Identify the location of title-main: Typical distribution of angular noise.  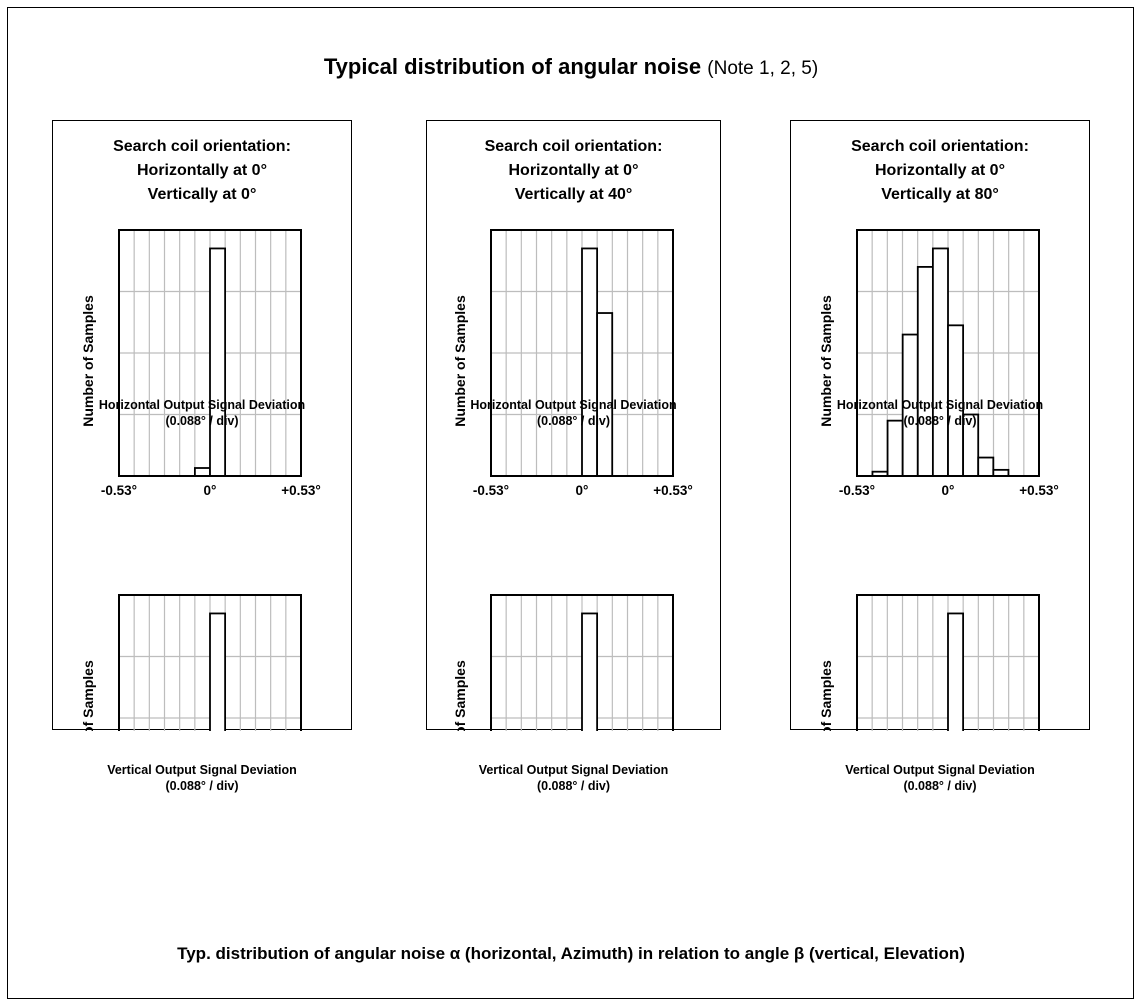
(512, 66).